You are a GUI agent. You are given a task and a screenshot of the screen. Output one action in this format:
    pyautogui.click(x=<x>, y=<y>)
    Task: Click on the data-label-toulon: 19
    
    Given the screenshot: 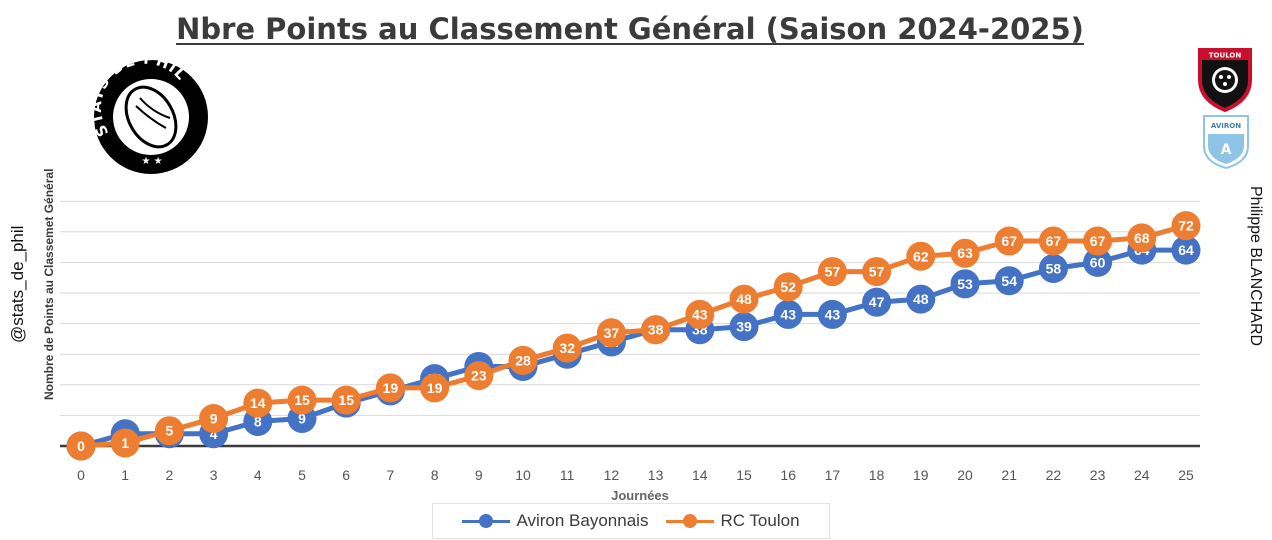 What is the action you would take?
    pyautogui.click(x=435, y=388)
    